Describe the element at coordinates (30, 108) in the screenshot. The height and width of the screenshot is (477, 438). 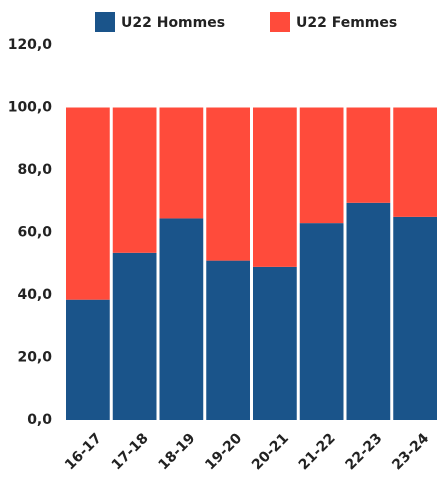
I see `y-tick-label: 100,0` at that location.